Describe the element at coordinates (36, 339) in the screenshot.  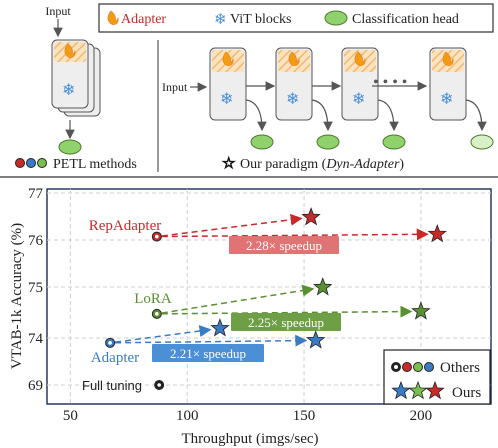
I see `y-tick-label: 74` at that location.